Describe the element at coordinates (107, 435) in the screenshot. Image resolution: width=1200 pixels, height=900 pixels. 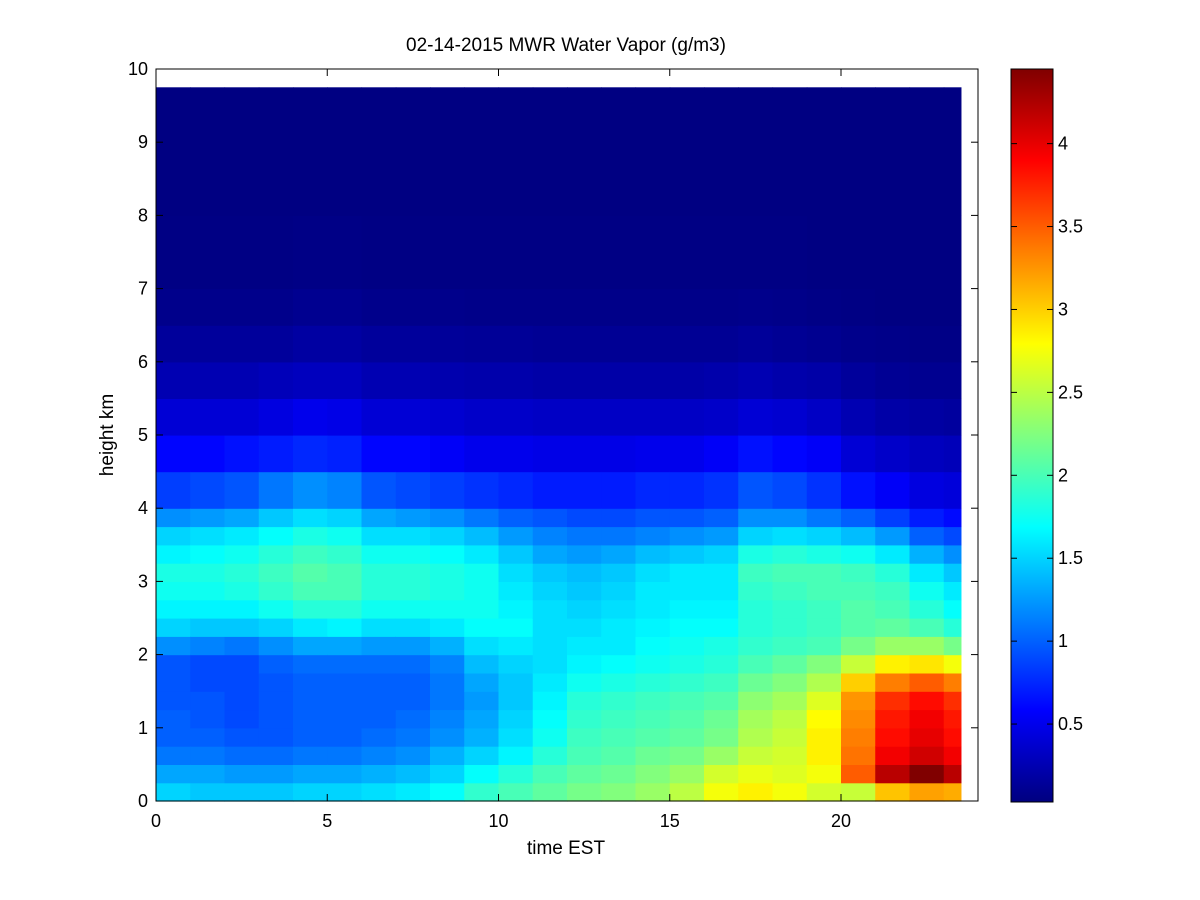
I see `y-axis-label: height km` at that location.